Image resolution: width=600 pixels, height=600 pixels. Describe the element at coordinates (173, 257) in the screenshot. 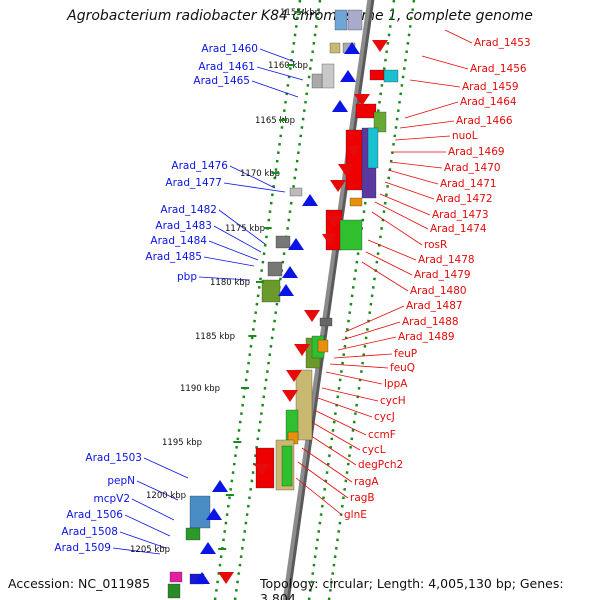

I see `gene-label-left: Arad_1485` at that location.